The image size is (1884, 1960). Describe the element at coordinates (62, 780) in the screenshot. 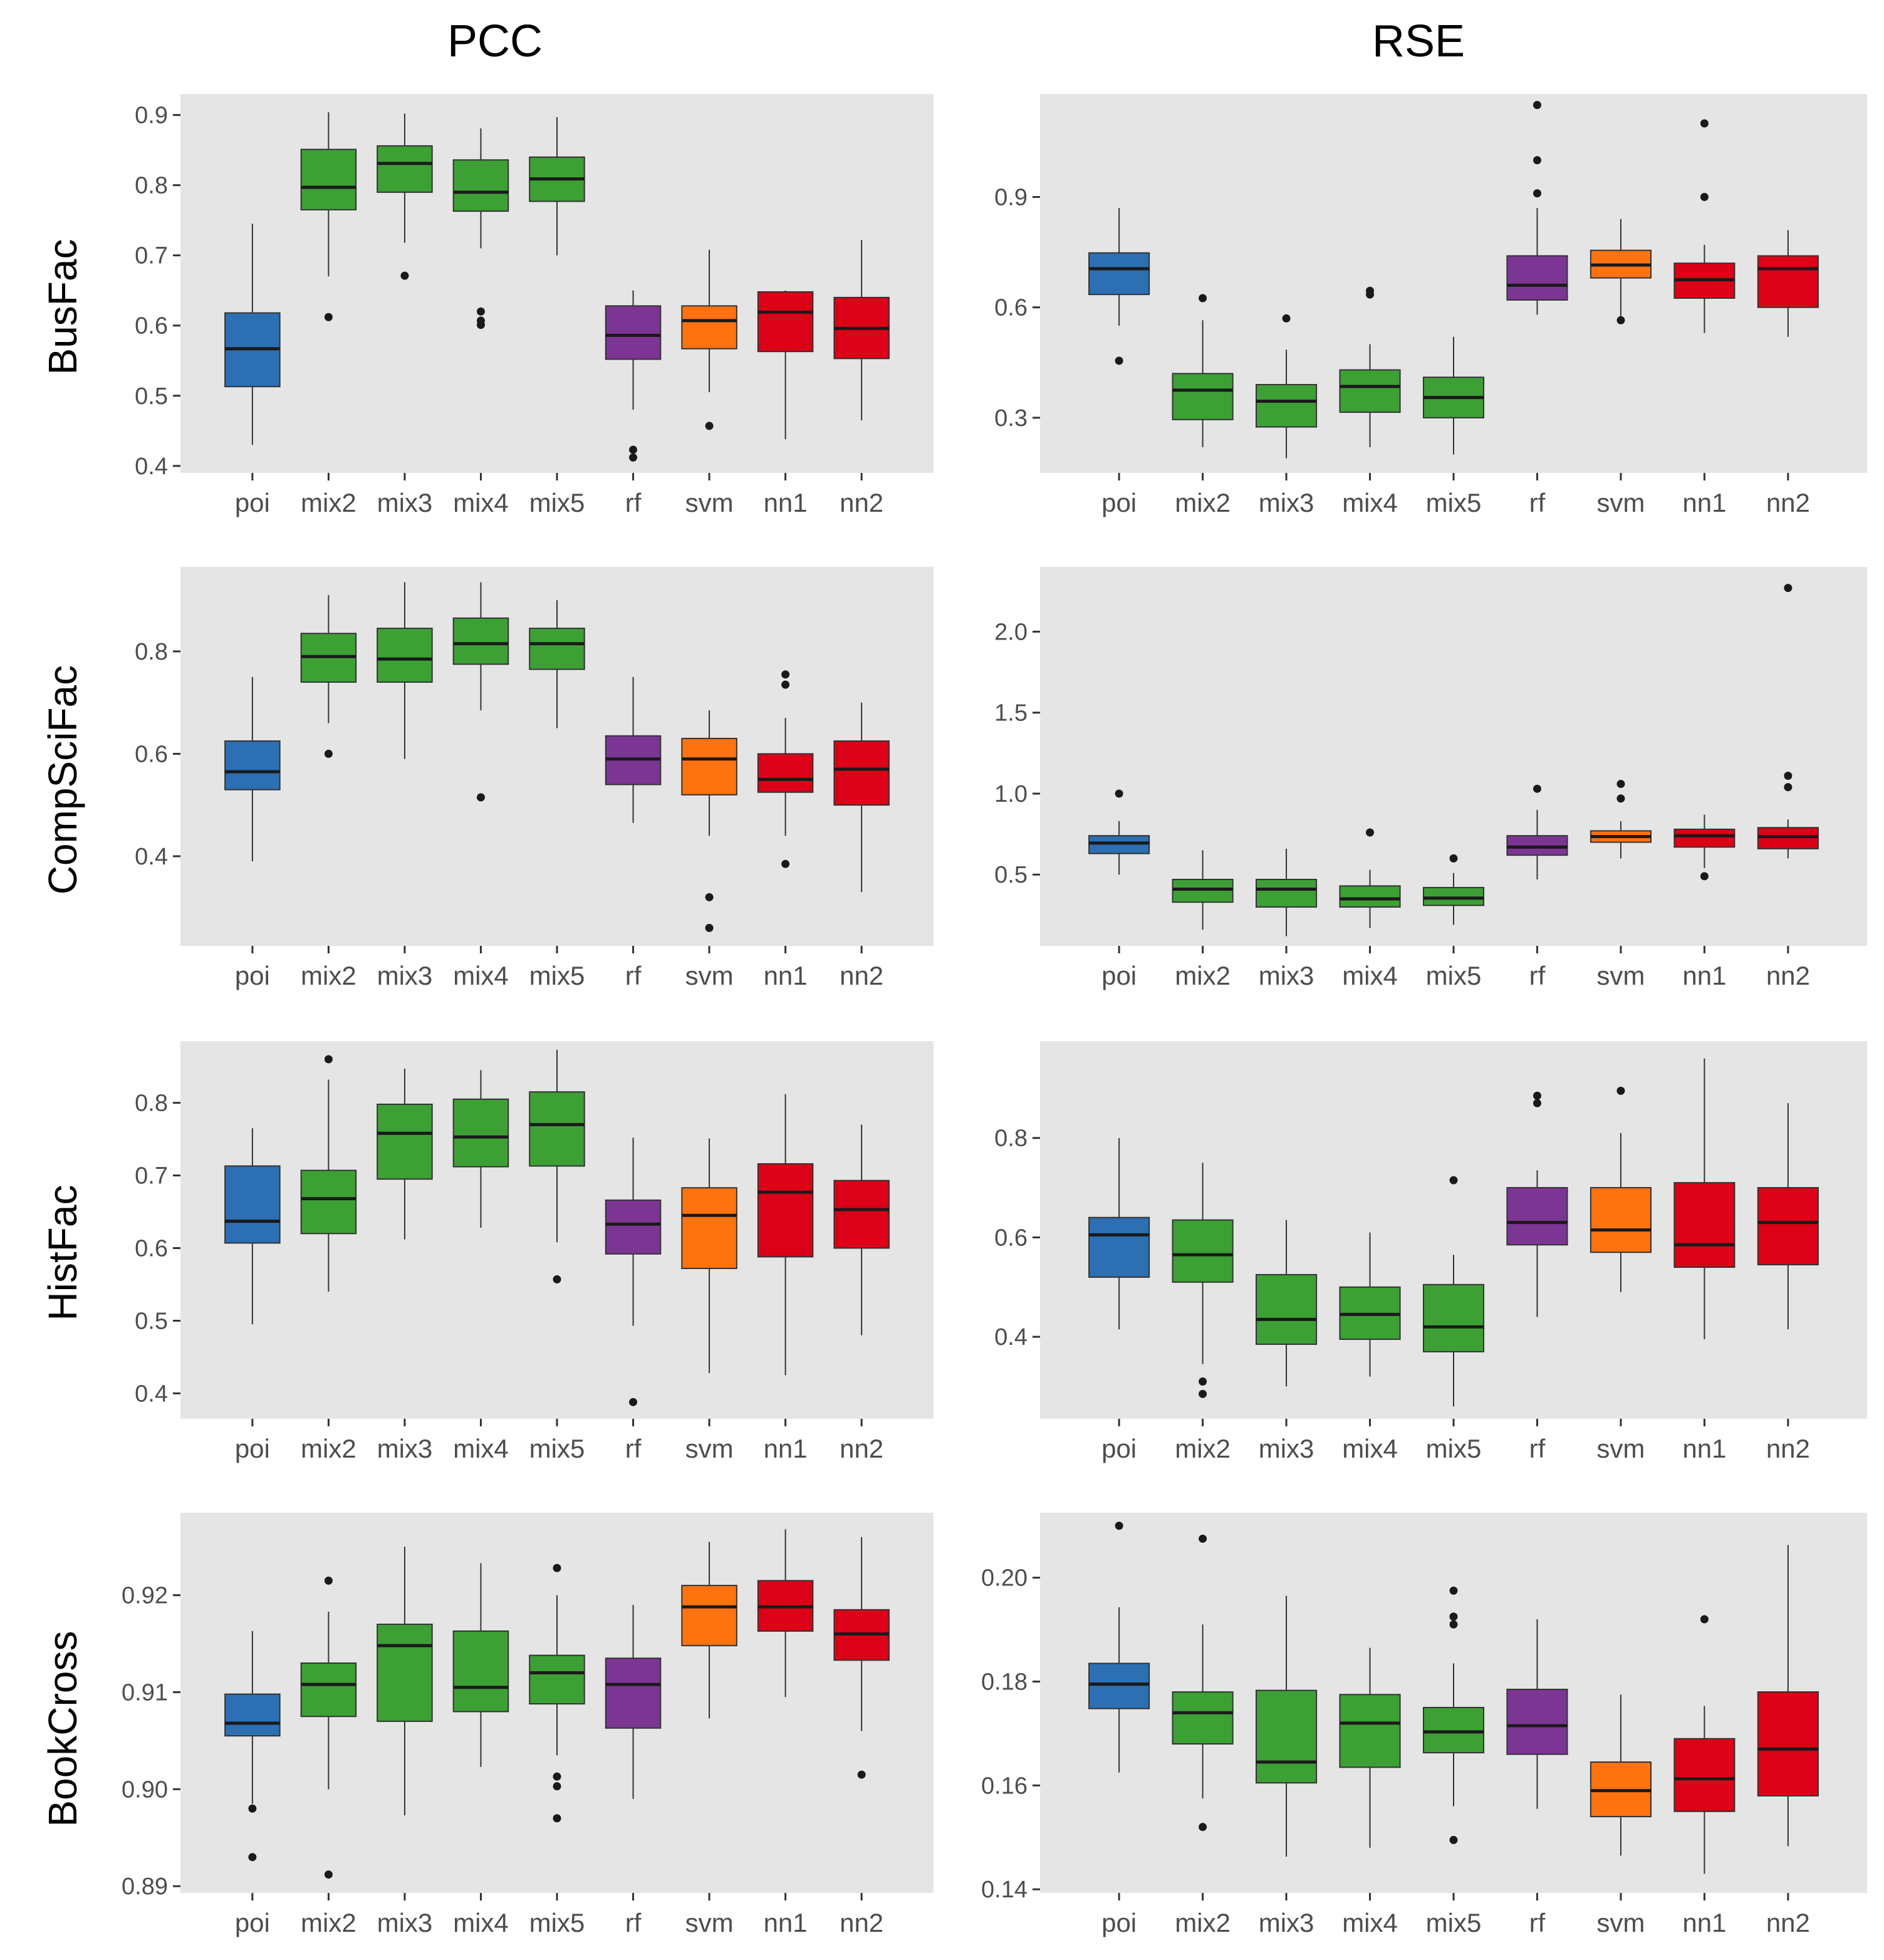

I see `row-title-compscifac: CompSciFac` at that location.